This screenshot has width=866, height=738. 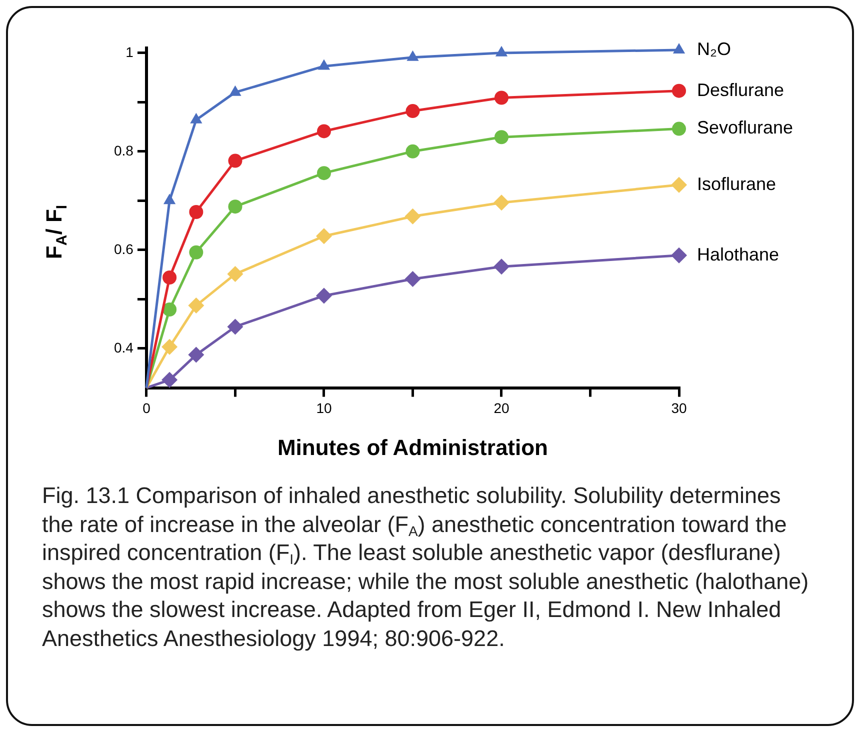 I want to click on x-tick-label: 0, so click(x=146, y=408).